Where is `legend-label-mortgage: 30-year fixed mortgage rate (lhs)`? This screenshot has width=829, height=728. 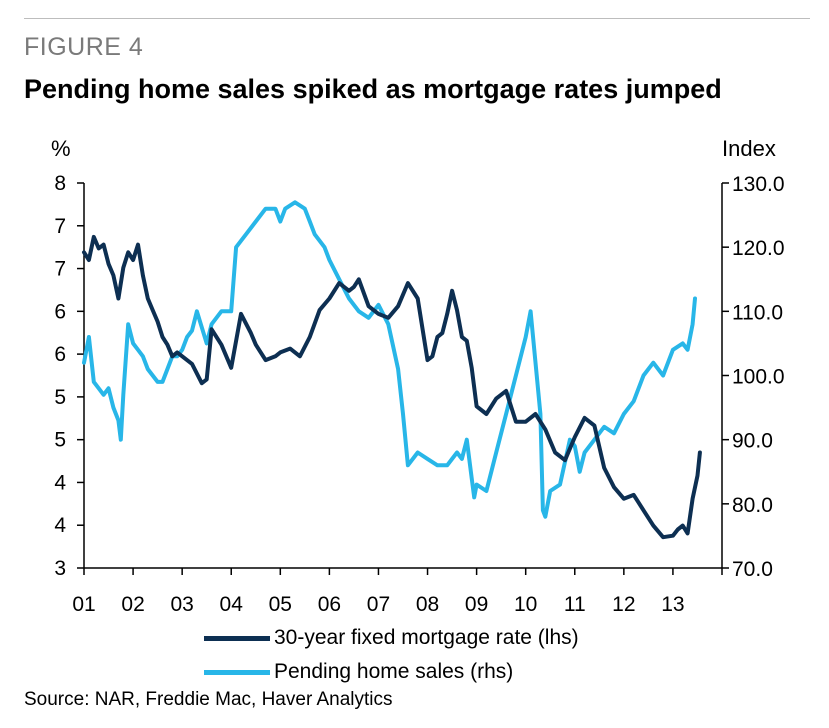 legend-label-mortgage: 30-year fixed mortgage rate (lhs) is located at coordinates (426, 637).